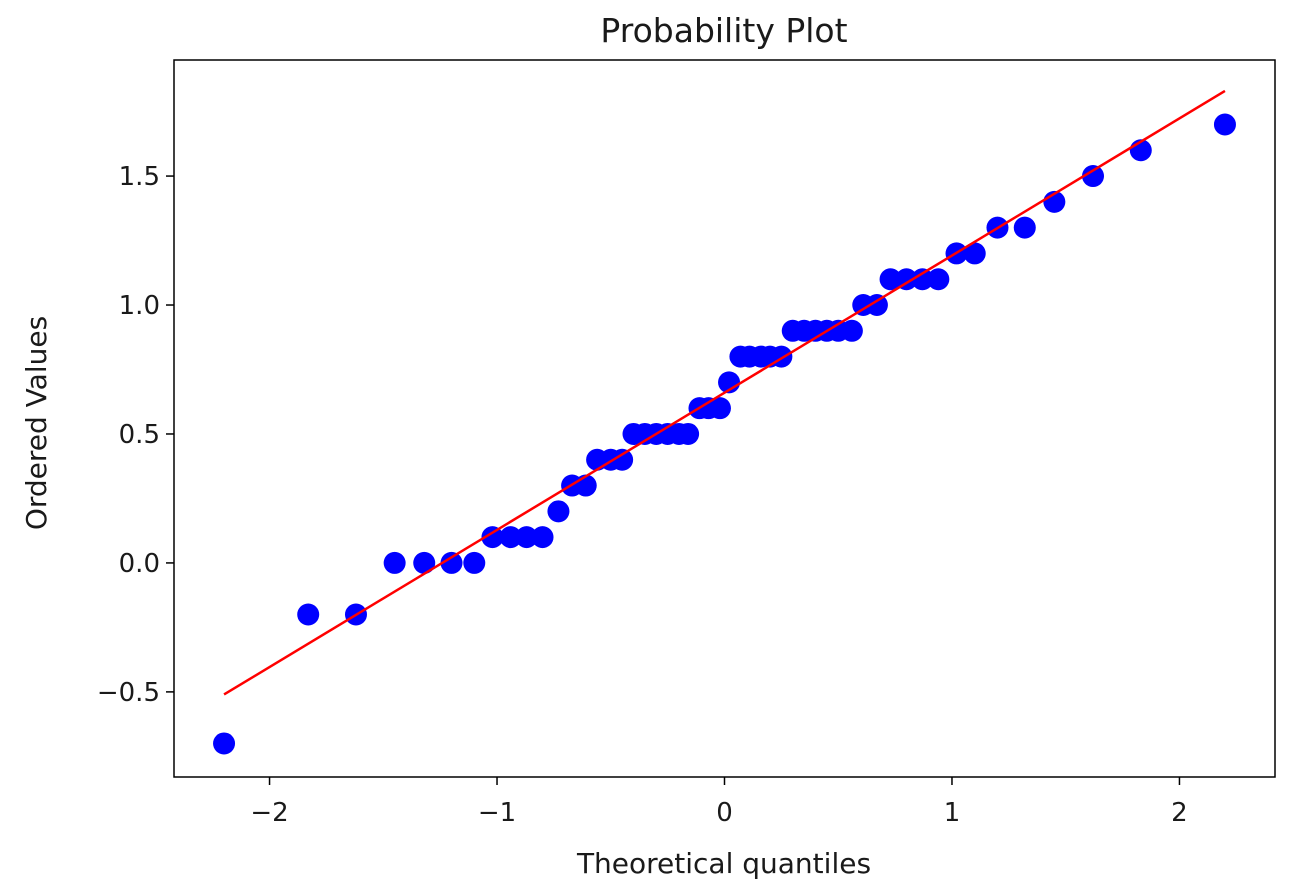 Image resolution: width=1289 pixels, height=883 pixels. What do you see at coordinates (269, 813) in the screenshot?
I see `x-tick-label: −2` at bounding box center [269, 813].